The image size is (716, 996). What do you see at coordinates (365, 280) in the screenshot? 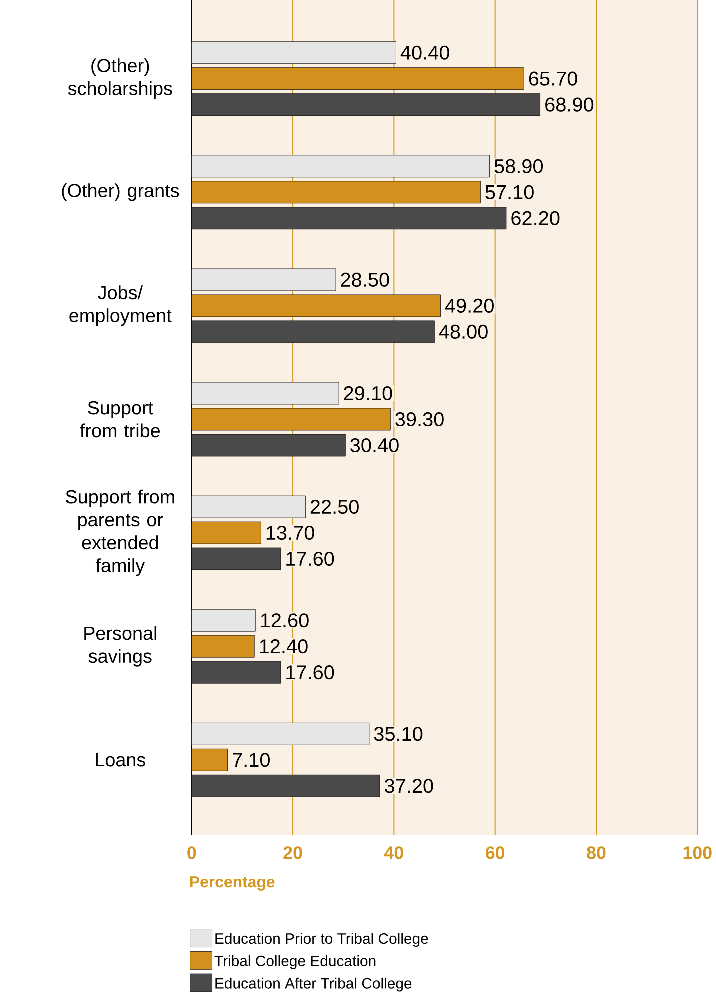
I see `data-label: 28.50` at bounding box center [365, 280].